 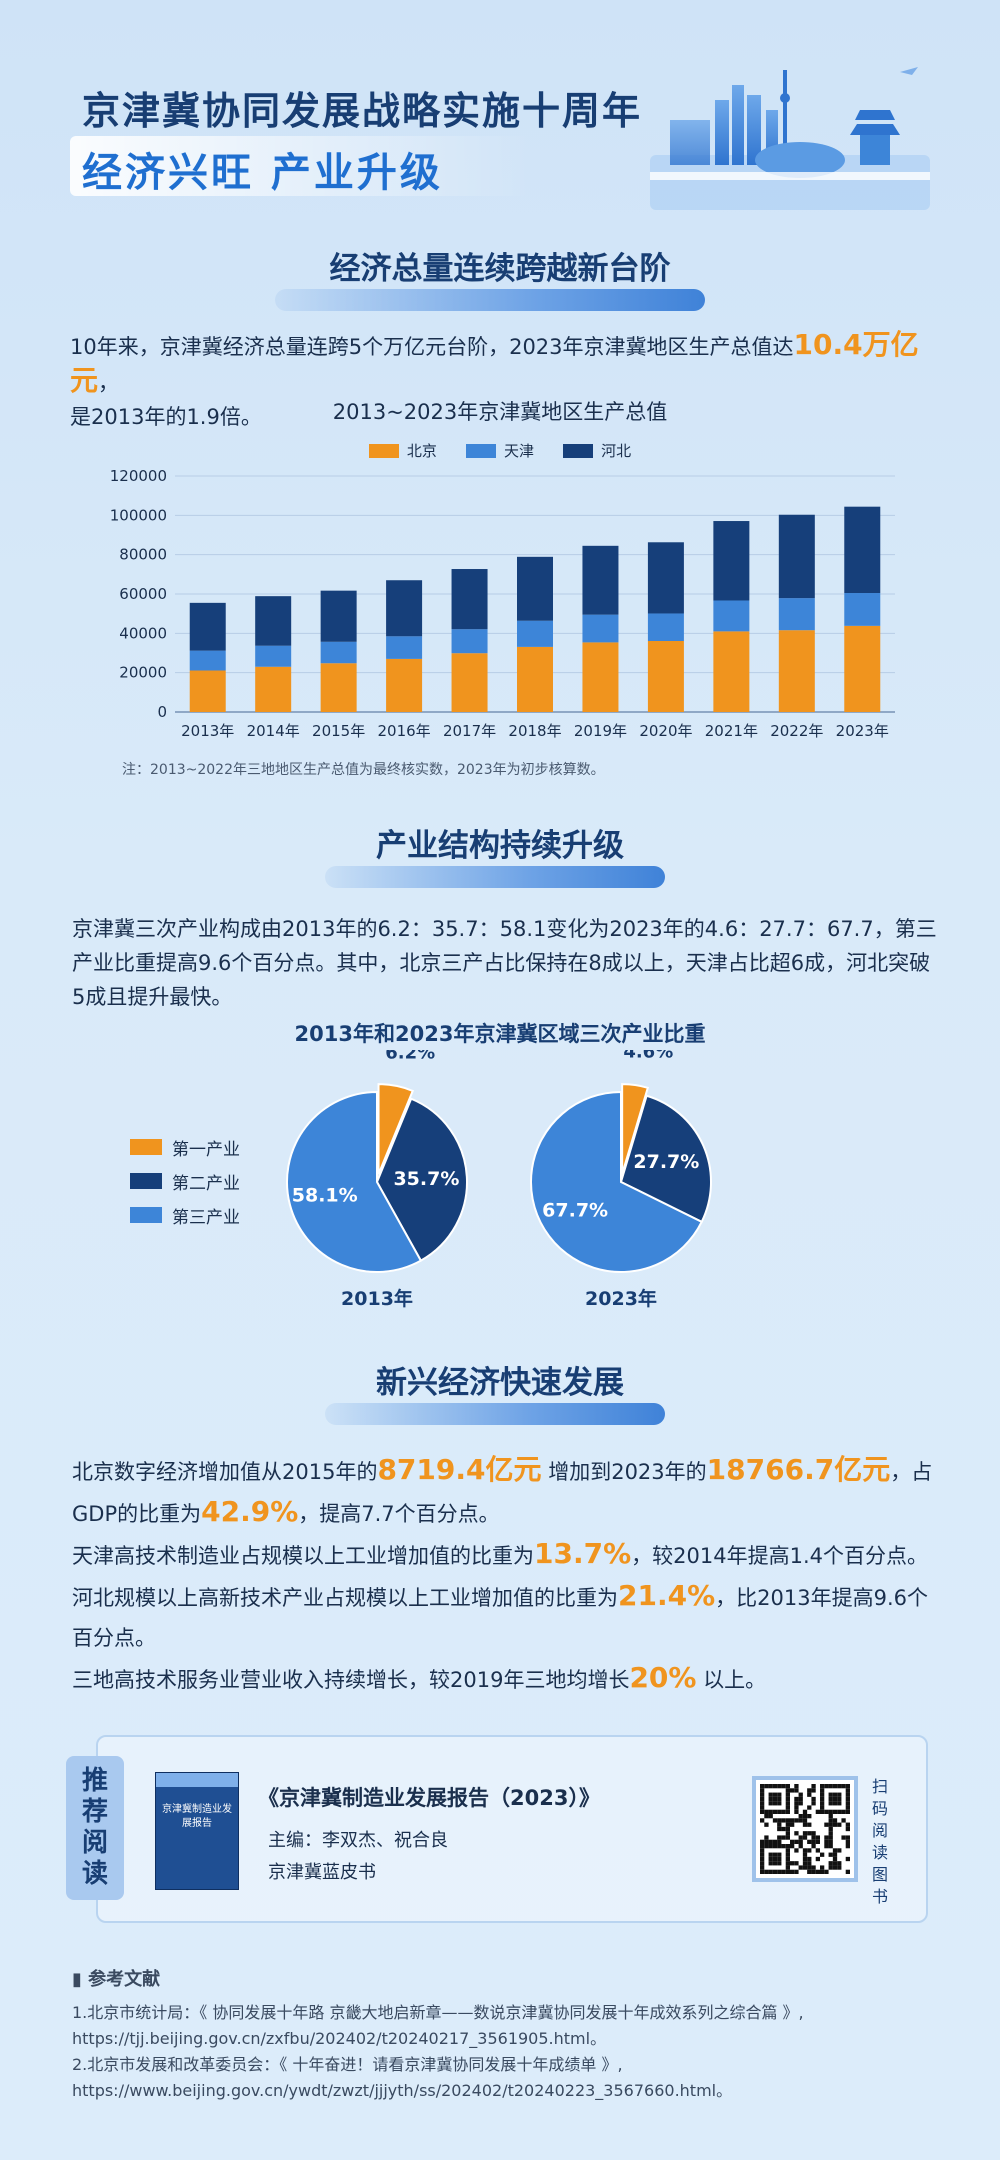 What do you see at coordinates (880, 1874) in the screenshot?
I see `qr-label-char: 图` at bounding box center [880, 1874].